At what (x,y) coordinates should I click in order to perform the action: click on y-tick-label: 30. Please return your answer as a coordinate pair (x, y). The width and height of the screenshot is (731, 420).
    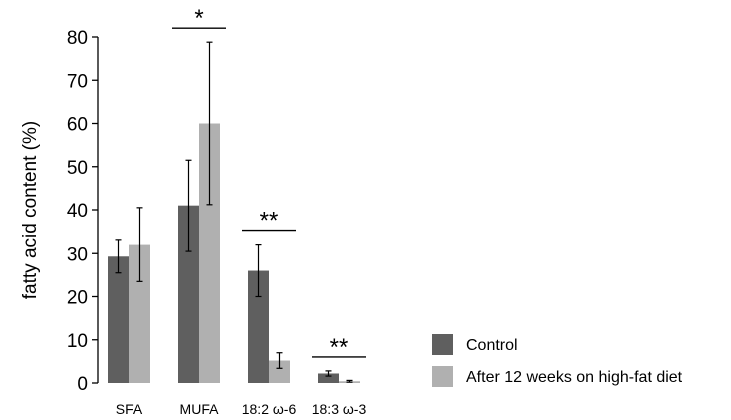
    Looking at the image, I should click on (77, 254).